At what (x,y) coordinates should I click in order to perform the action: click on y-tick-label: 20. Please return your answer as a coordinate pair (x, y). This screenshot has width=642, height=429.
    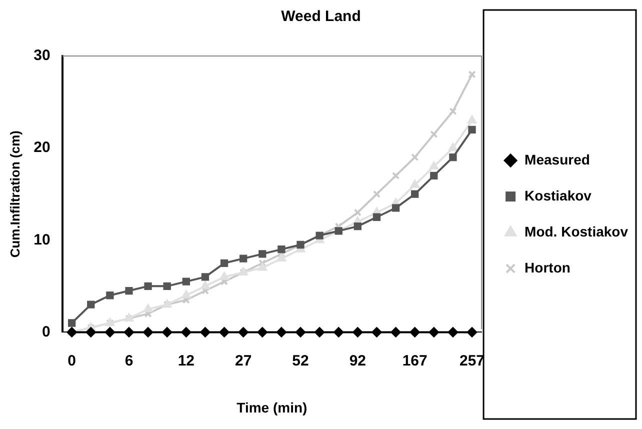
    Looking at the image, I should click on (42, 147).